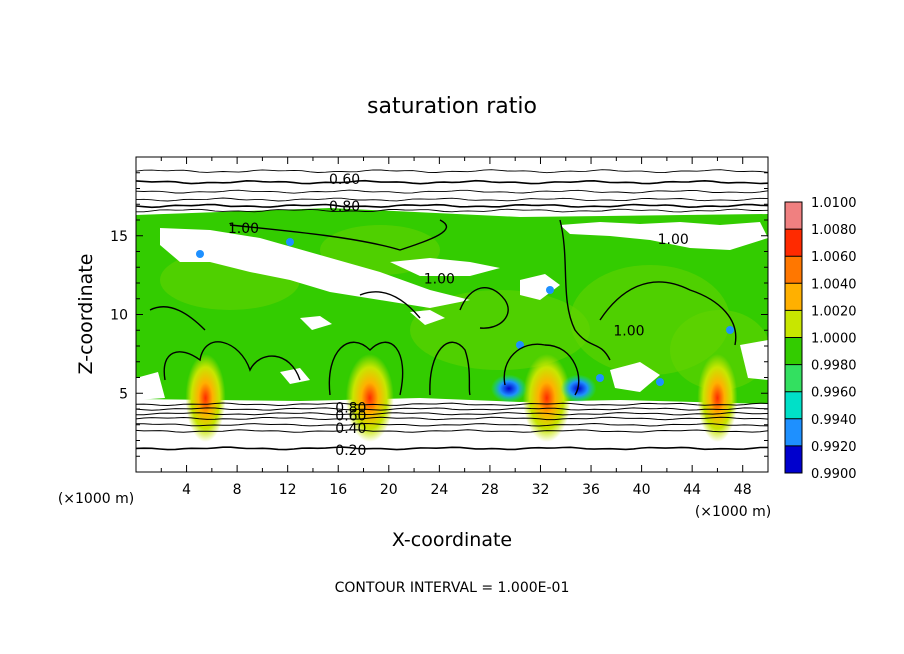 The image size is (904, 654). Describe the element at coordinates (288, 490) in the screenshot. I see `x-tick-label: 12` at that location.